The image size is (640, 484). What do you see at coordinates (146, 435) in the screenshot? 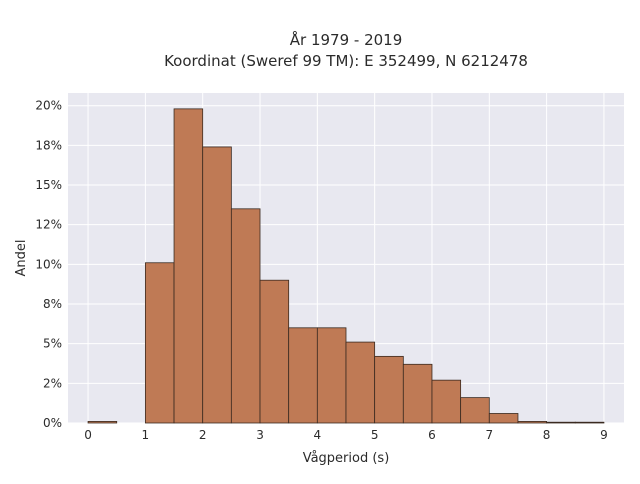
I see `x-tick-label-1: 1` at bounding box center [146, 435].